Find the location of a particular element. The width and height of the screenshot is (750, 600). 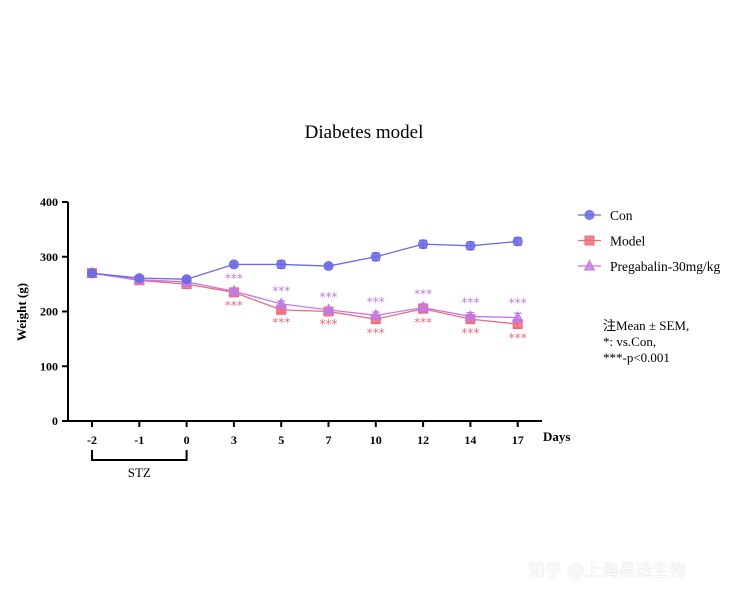

legend-entry: Pregabalin-30mg/kg is located at coordinates (649, 266).